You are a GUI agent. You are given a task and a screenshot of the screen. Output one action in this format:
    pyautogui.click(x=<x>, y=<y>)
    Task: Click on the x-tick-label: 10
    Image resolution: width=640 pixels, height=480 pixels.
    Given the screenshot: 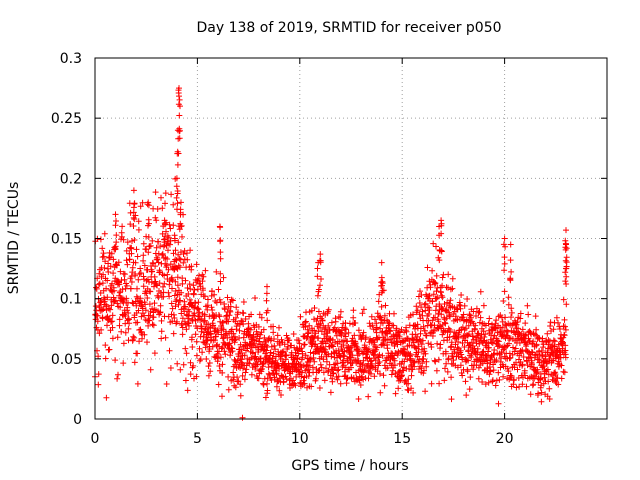 What is the action you would take?
    pyautogui.click(x=300, y=439)
    